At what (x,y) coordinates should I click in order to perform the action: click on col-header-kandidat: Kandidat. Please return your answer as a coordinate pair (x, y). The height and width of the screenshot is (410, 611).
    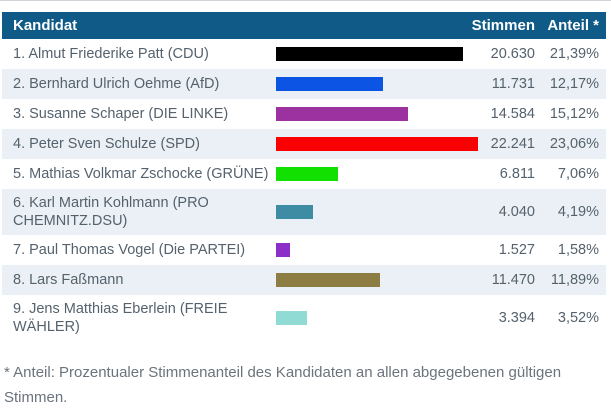
    Looking at the image, I should click on (45, 25).